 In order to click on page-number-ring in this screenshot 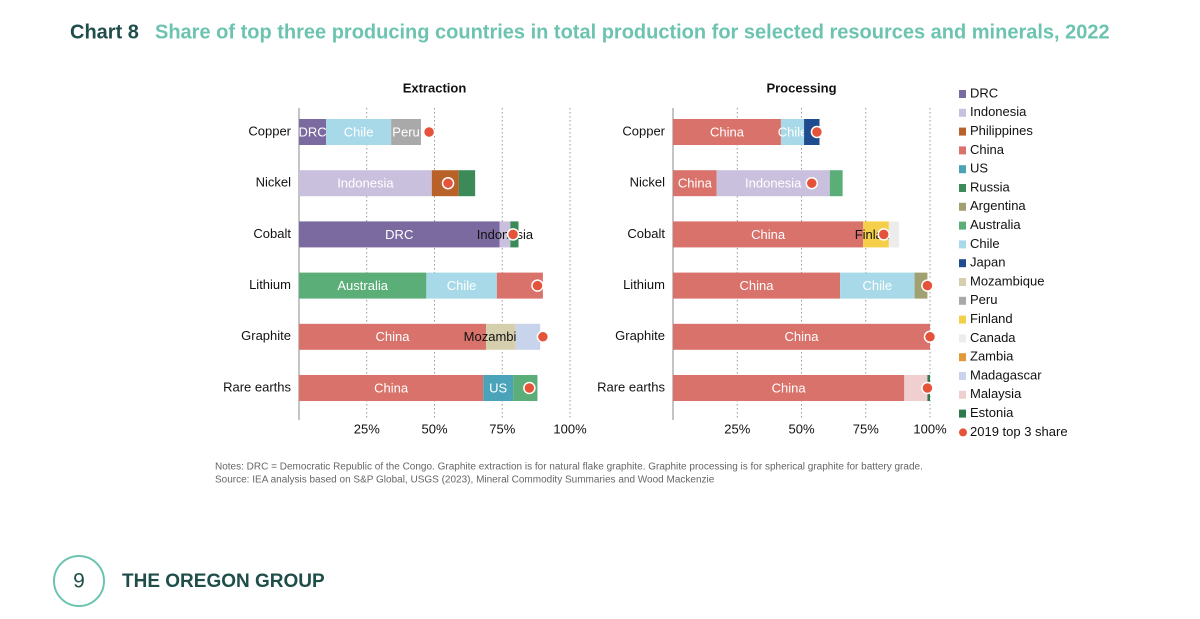, I will do `click(79, 581)`.